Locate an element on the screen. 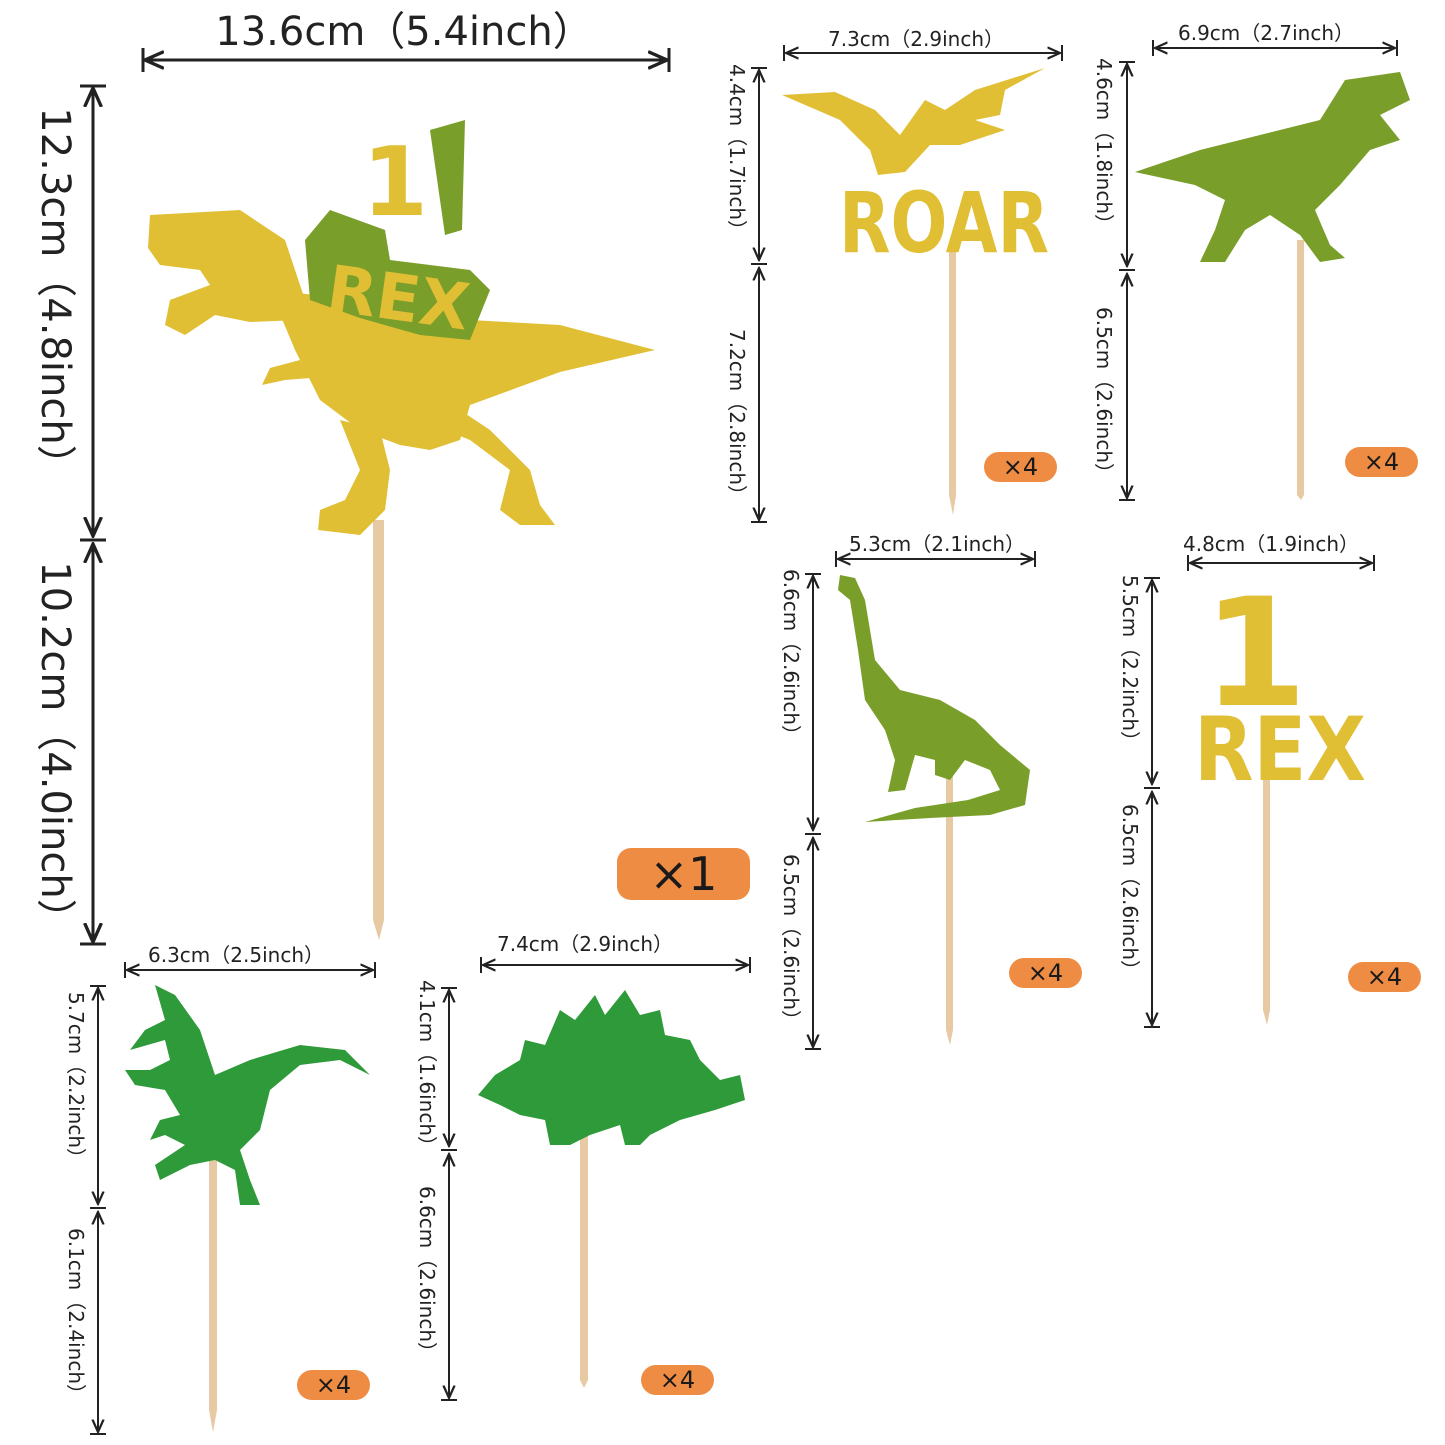 The height and width of the screenshot is (1445, 1445). roar-height-label: 4.4cm（1.7inch） is located at coordinates (737, 152).